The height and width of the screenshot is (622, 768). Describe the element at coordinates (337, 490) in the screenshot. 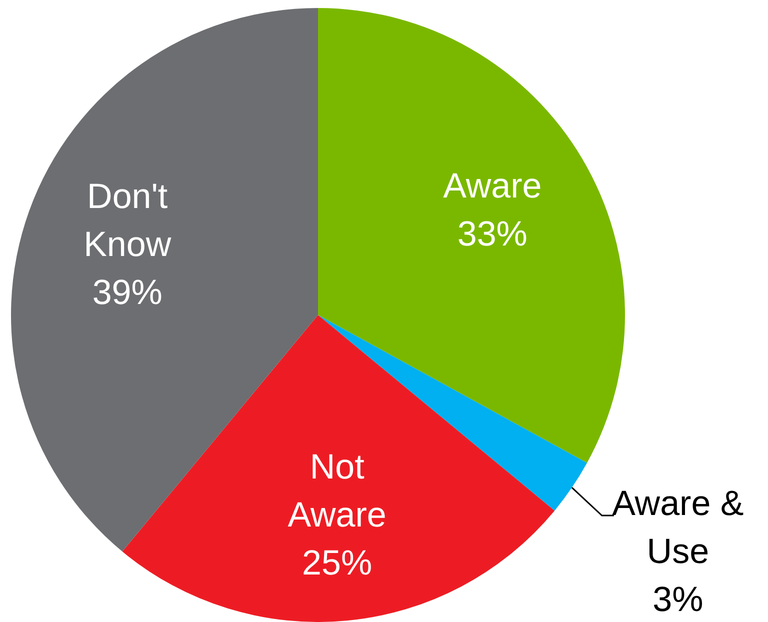

I see `slice-label: Not Aware` at that location.